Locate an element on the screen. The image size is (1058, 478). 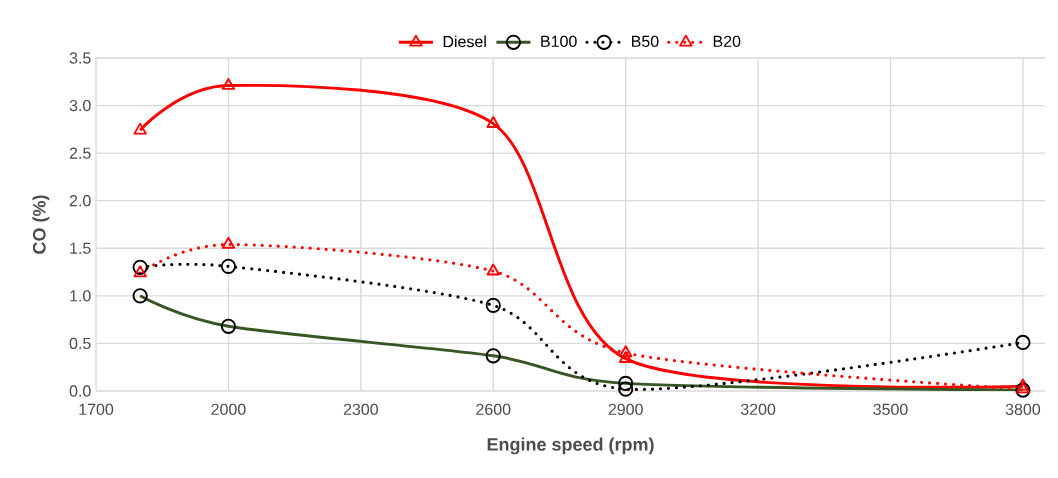
y-tick-label: 2.5 is located at coordinates (80, 153).